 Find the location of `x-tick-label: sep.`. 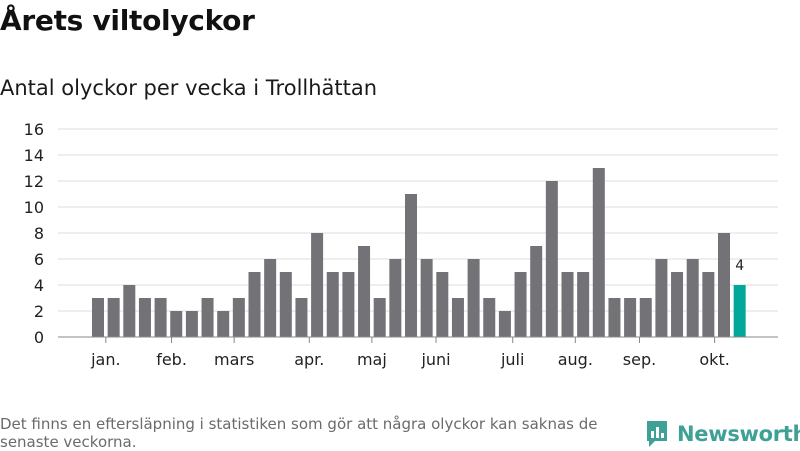

x-tick-label: sep. is located at coordinates (639, 359).